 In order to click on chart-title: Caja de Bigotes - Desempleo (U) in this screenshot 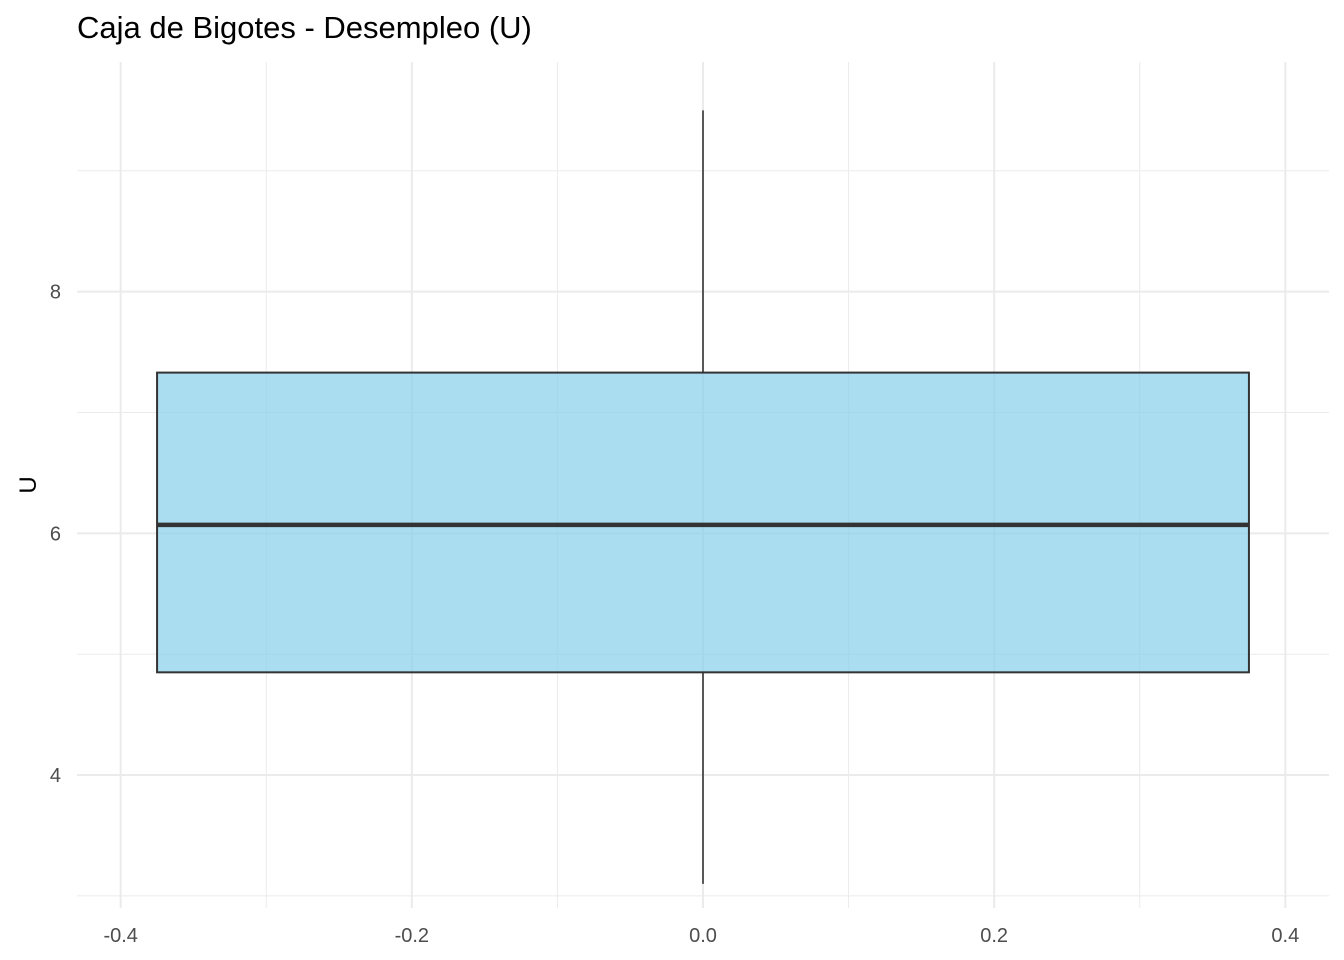, I will do `click(304, 27)`.